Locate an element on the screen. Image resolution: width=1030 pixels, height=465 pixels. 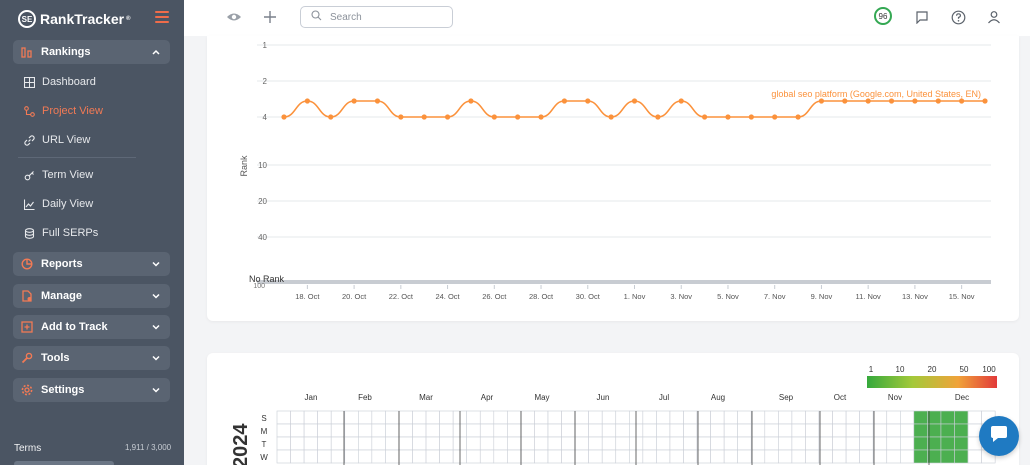
search-box is located at coordinates (376, 17).